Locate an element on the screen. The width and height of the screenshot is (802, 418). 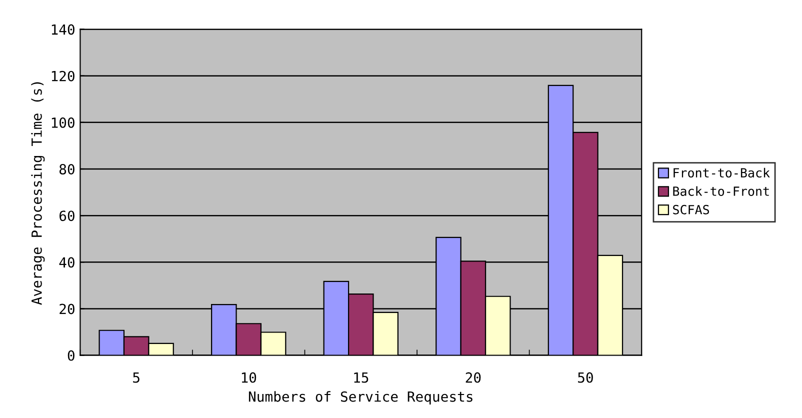
x-tick-label: 5 is located at coordinates (136, 377).